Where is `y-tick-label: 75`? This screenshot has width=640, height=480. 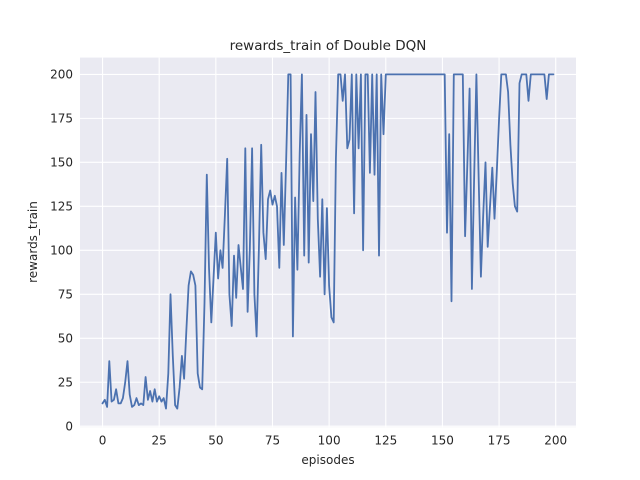 y-tick-label: 75 is located at coordinates (65, 294).